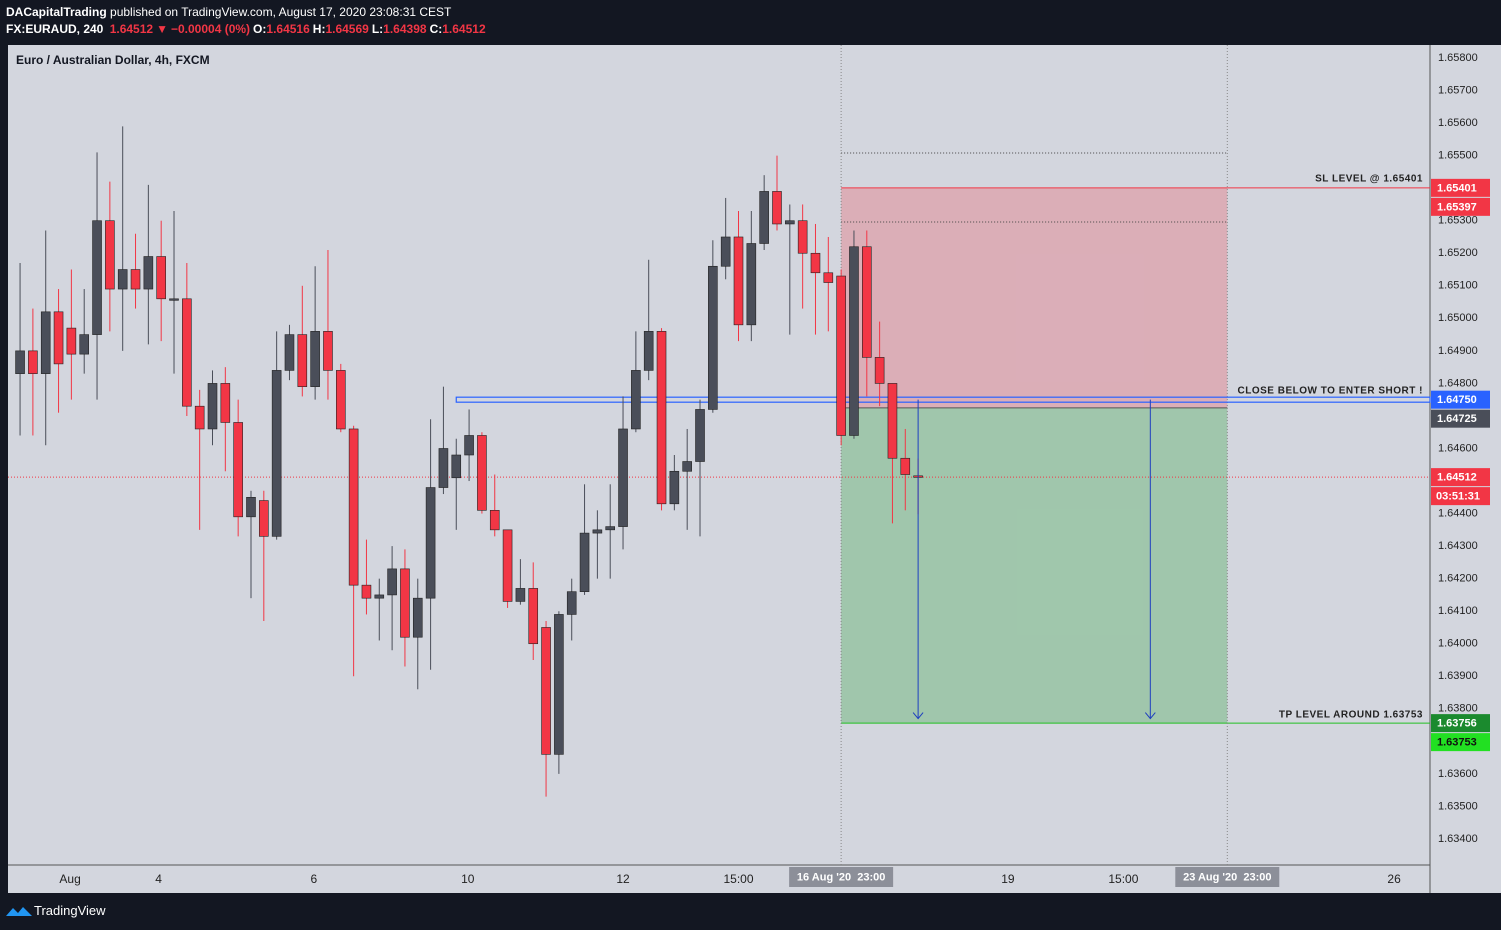 The width and height of the screenshot is (1501, 930). I want to click on x-tick-label: 10, so click(468, 879).